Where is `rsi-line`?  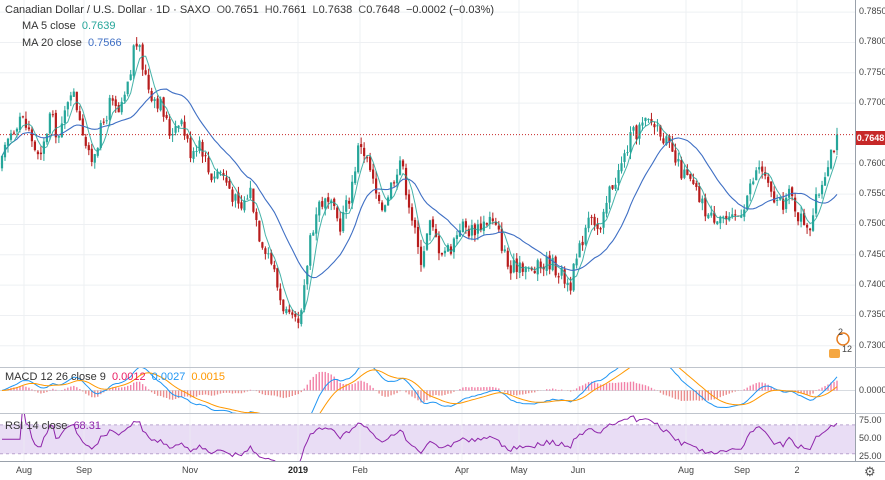 rsi-line is located at coordinates (420, 437).